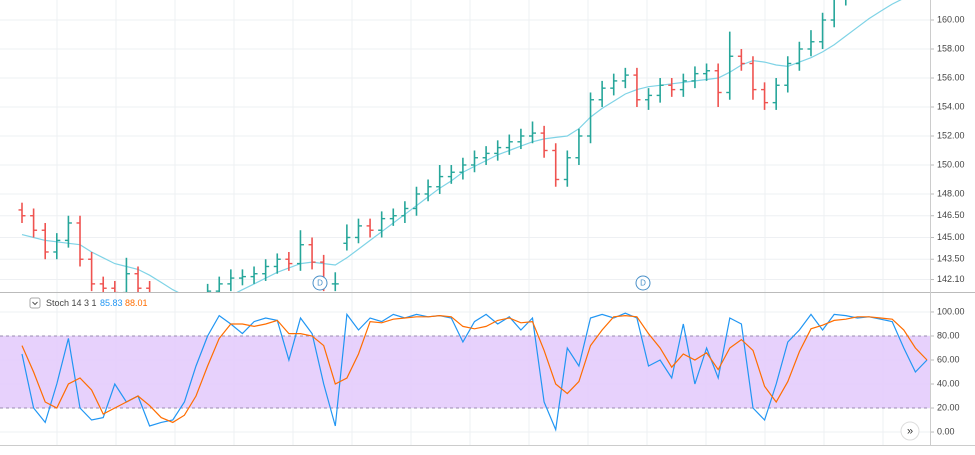  I want to click on event-label: D, so click(643, 283).